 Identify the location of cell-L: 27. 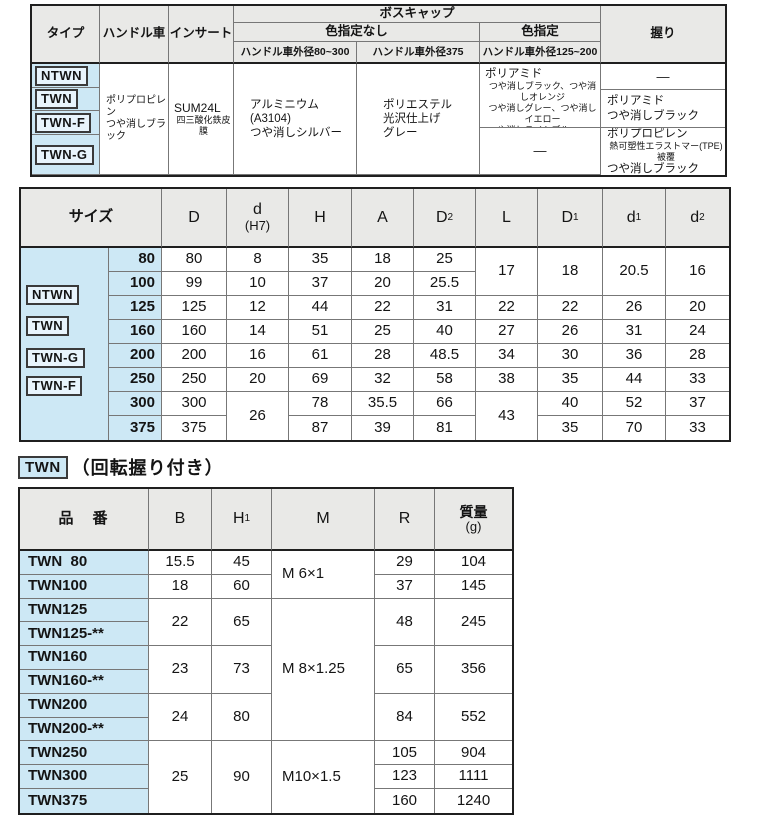
(507, 332).